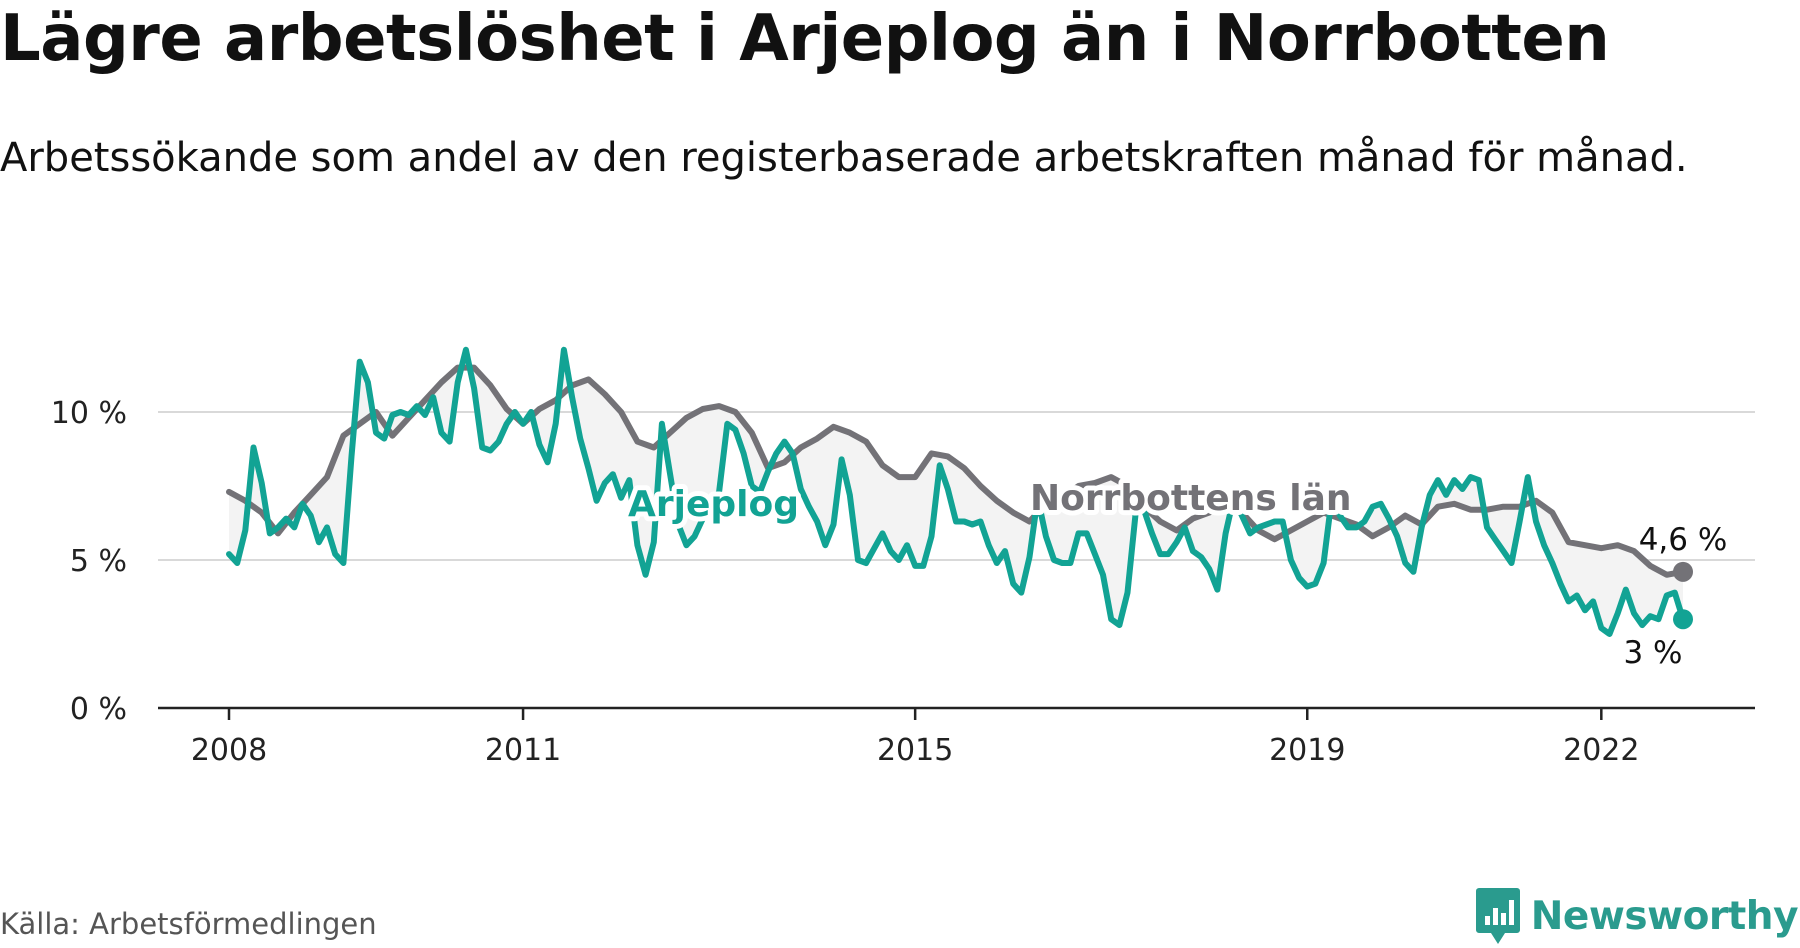 This screenshot has height=948, width=1800. I want to click on x-tick-label: 2022, so click(1601, 750).